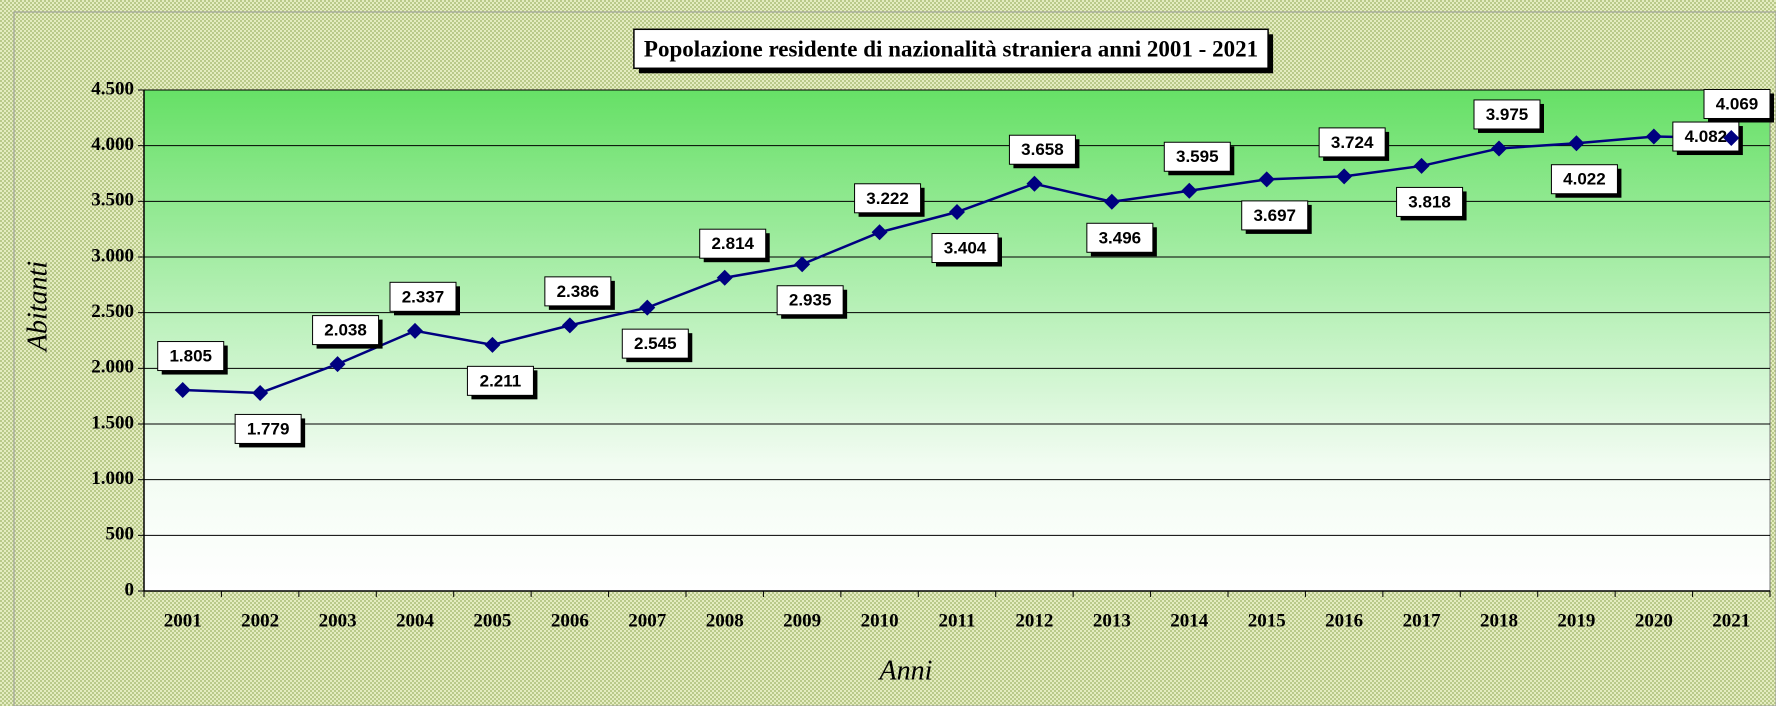 This screenshot has width=1776, height=706. What do you see at coordinates (1344, 620) in the screenshot?
I see `x-tick-label: 2016` at bounding box center [1344, 620].